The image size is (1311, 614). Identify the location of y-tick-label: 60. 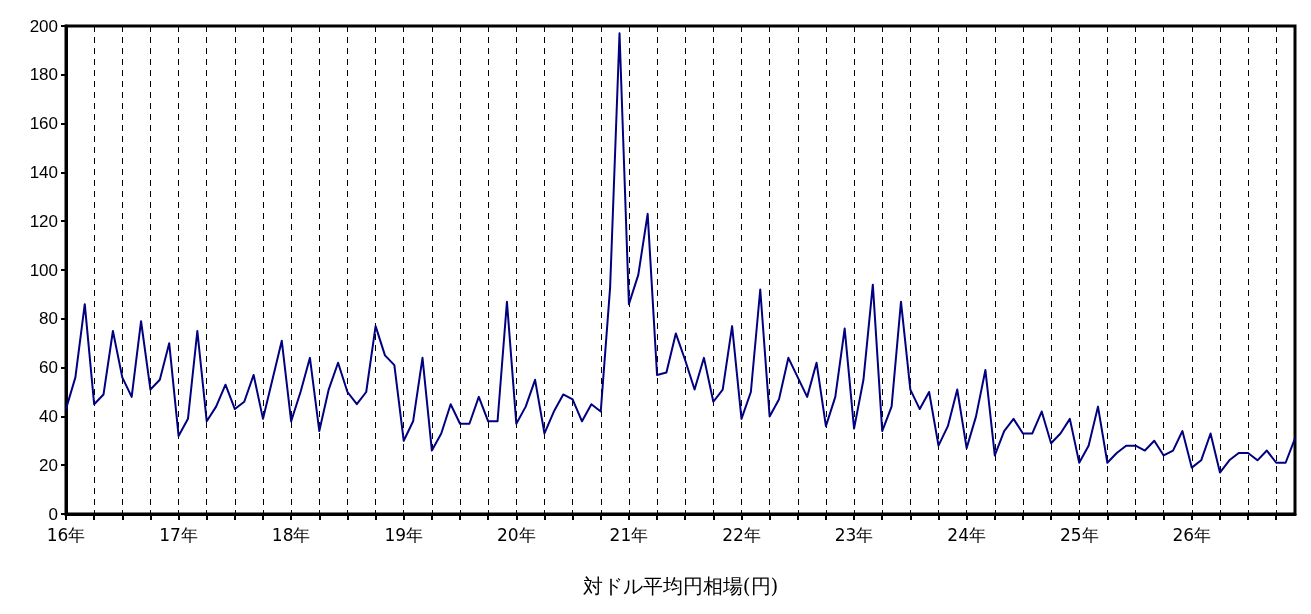
(48, 368).